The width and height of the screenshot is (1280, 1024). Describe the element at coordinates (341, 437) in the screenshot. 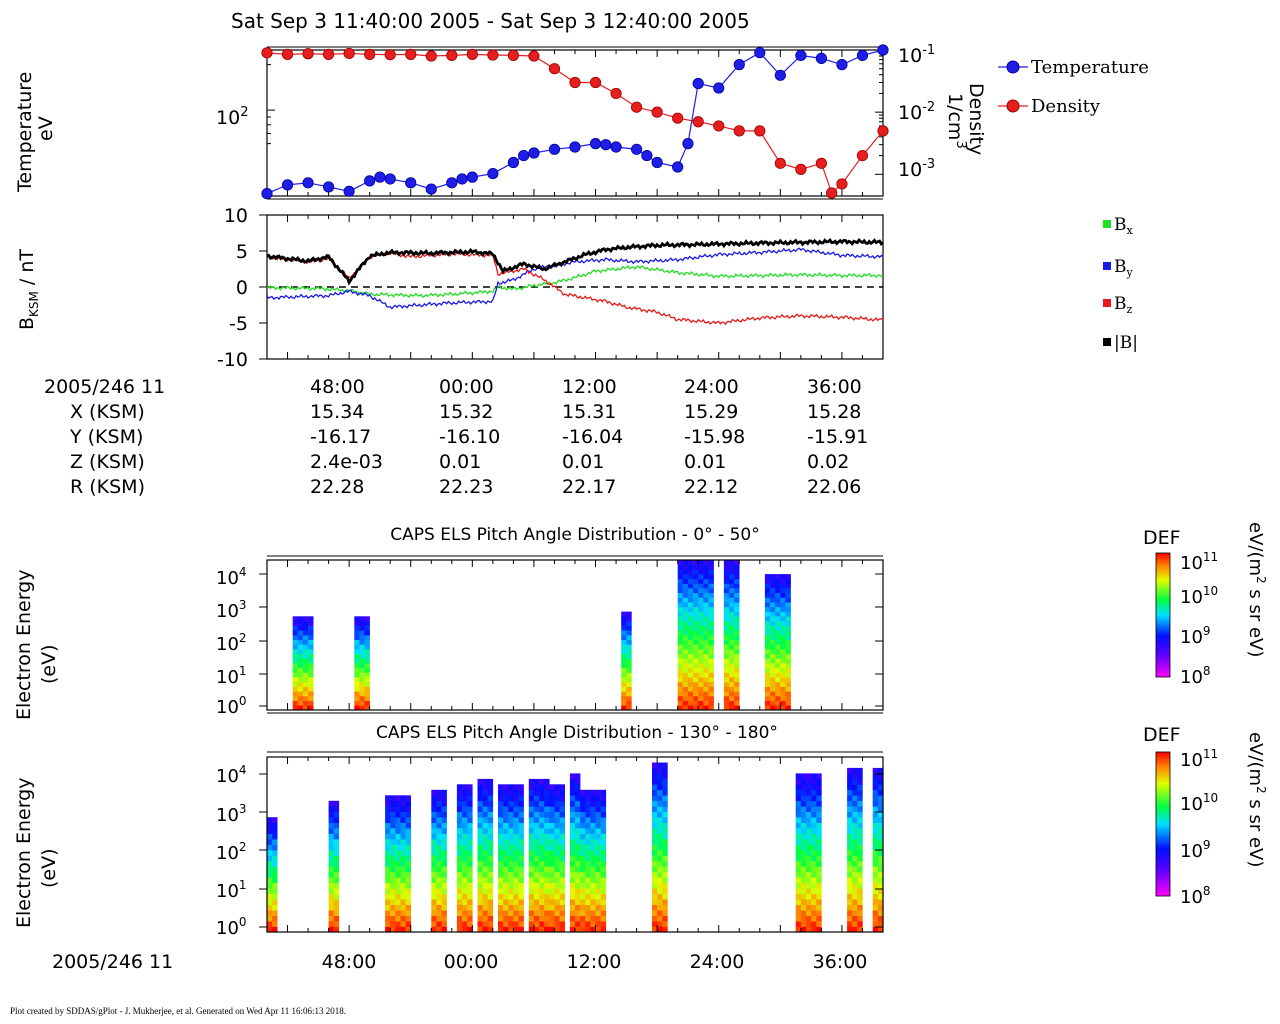

I see `ephemeris-value: -16.17` at that location.